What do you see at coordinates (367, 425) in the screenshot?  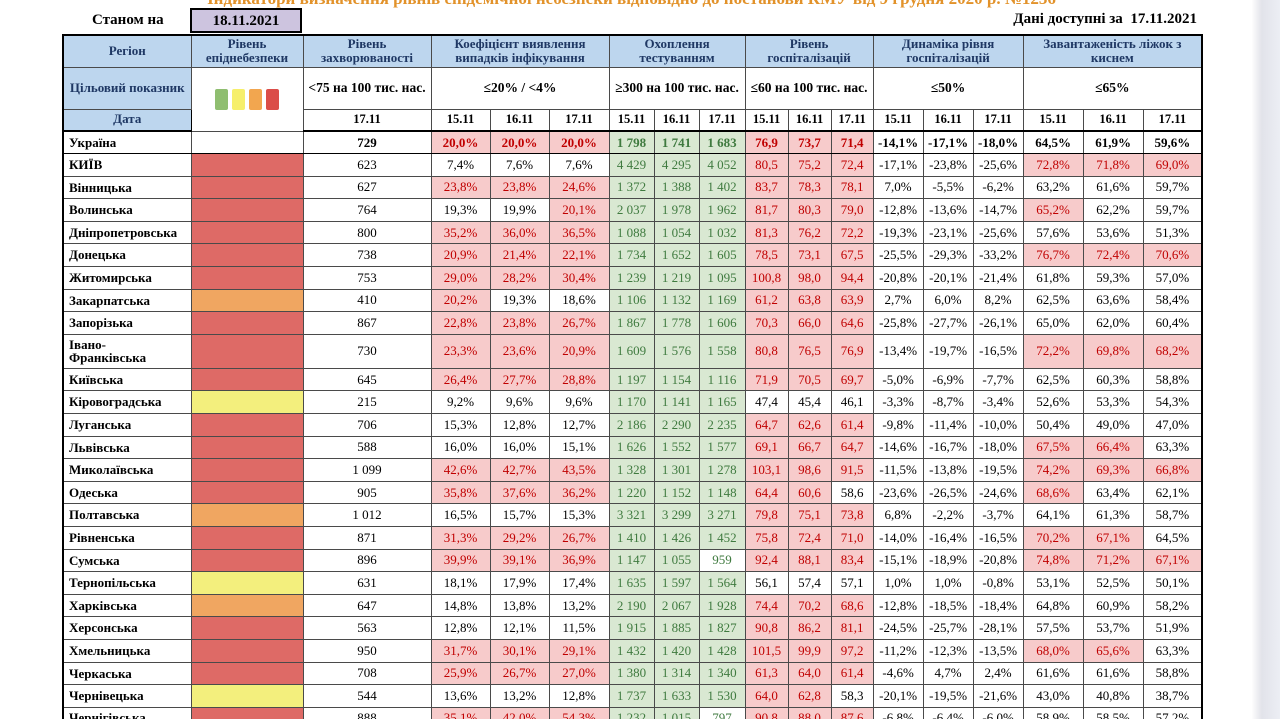 I see `incidence-value: 706` at bounding box center [367, 425].